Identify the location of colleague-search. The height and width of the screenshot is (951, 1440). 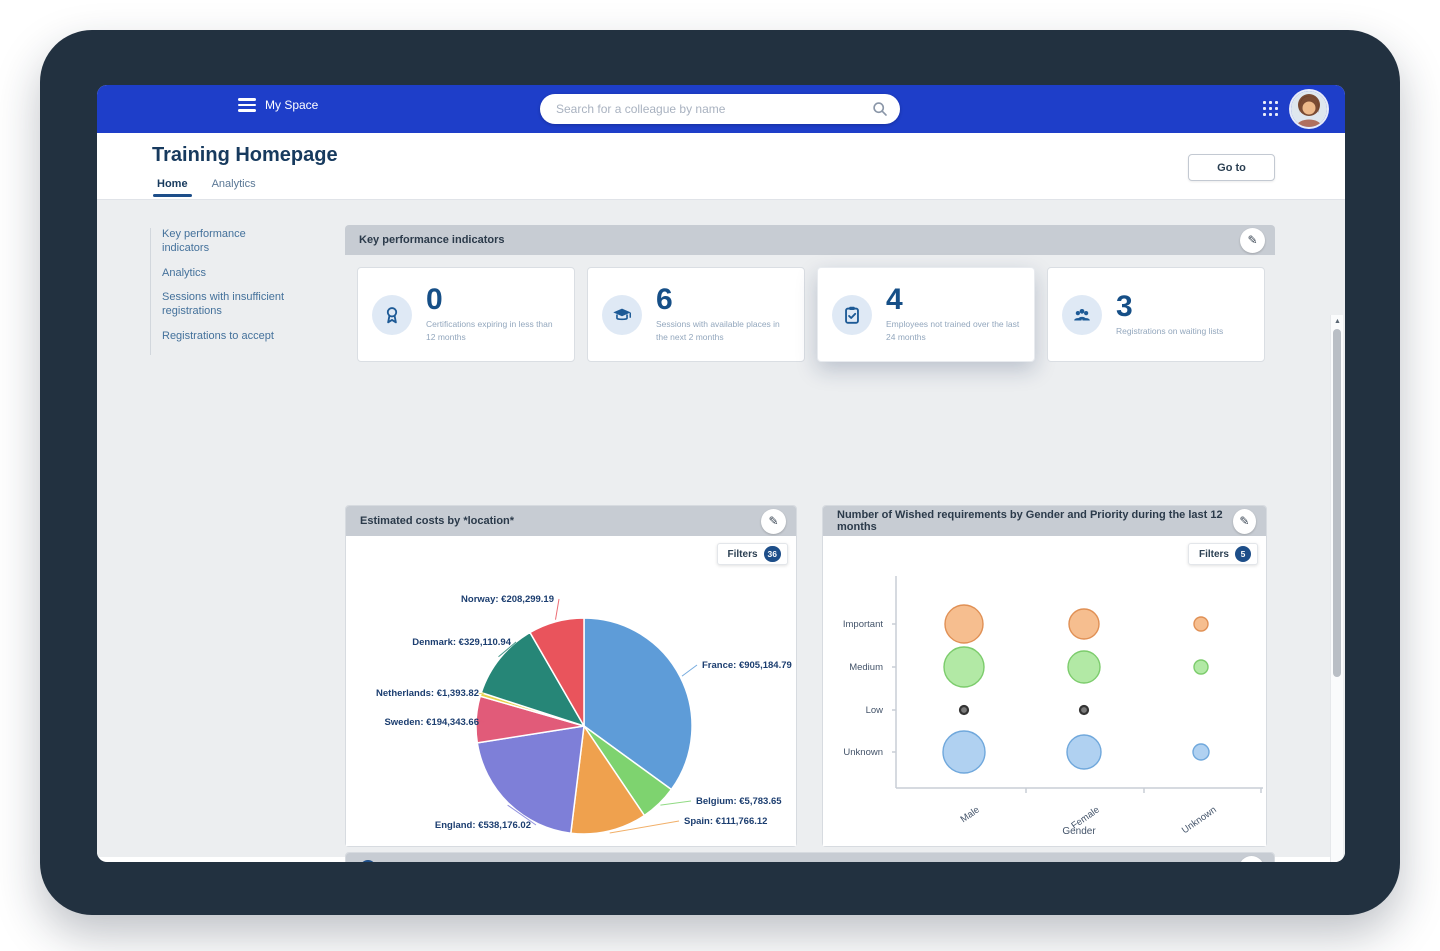
(720, 109).